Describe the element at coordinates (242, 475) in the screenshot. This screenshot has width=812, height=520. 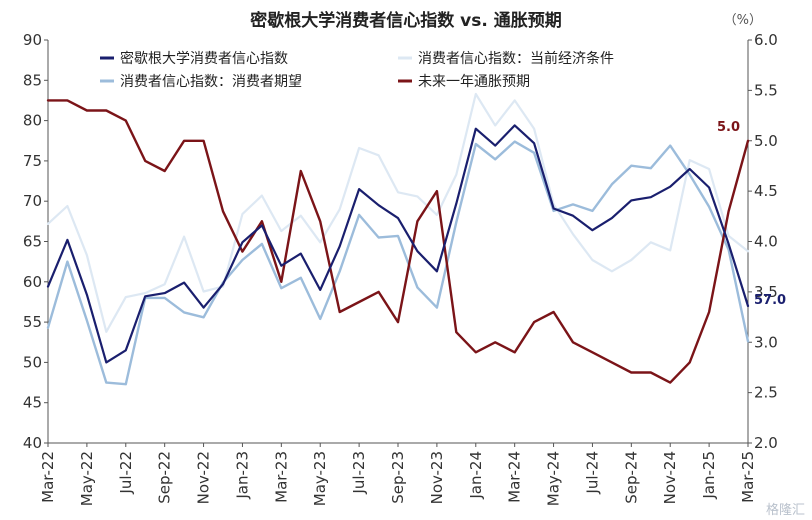
I see `x-tick-label: Jan-23` at that location.